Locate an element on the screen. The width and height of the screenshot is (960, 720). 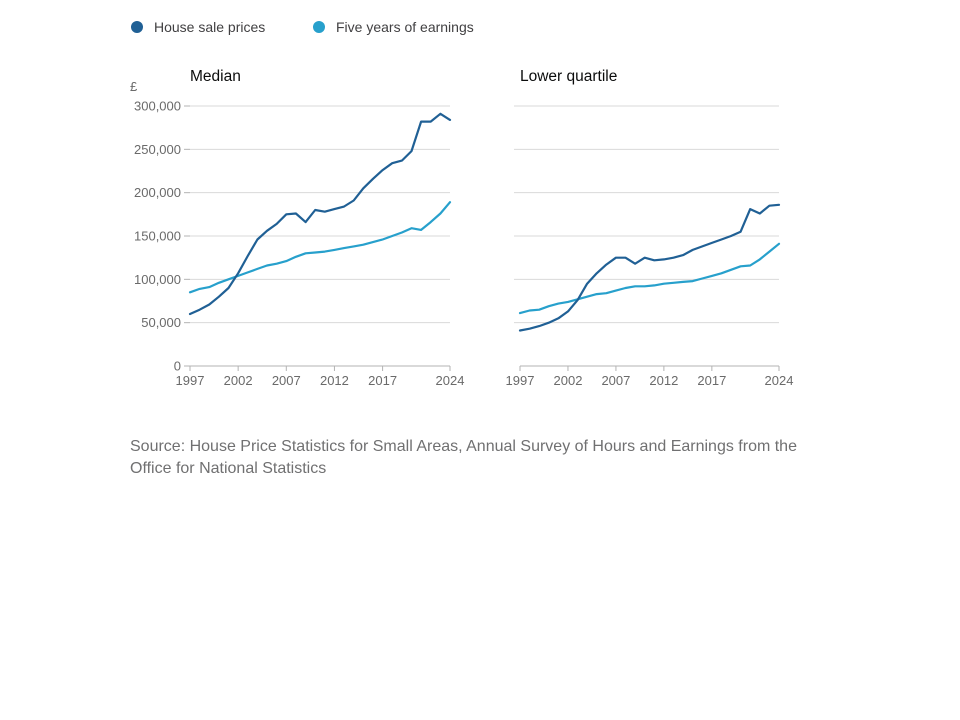
y-tick-label: 0 is located at coordinates (177, 366).